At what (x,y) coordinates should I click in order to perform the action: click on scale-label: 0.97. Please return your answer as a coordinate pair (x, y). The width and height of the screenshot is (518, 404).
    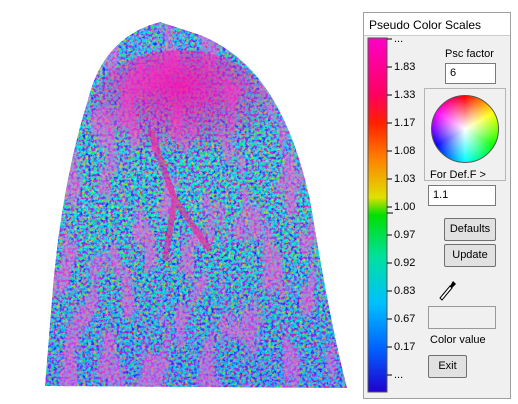
    Looking at the image, I should click on (405, 235).